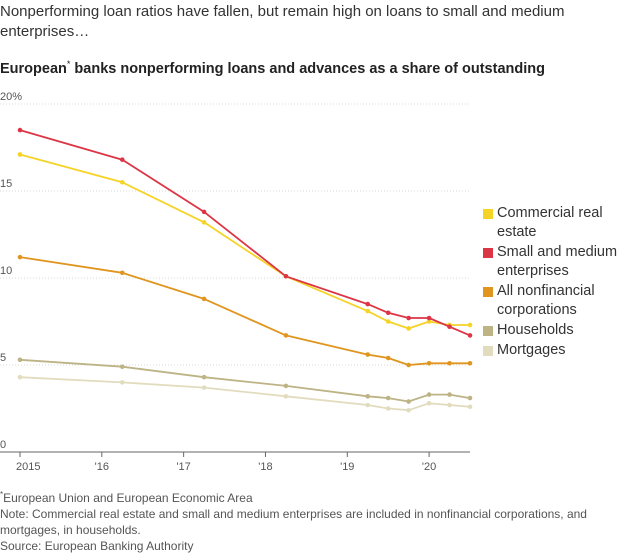 This screenshot has height=555, width=620. What do you see at coordinates (3, 445) in the screenshot?
I see `y-tick-label: 0` at bounding box center [3, 445].